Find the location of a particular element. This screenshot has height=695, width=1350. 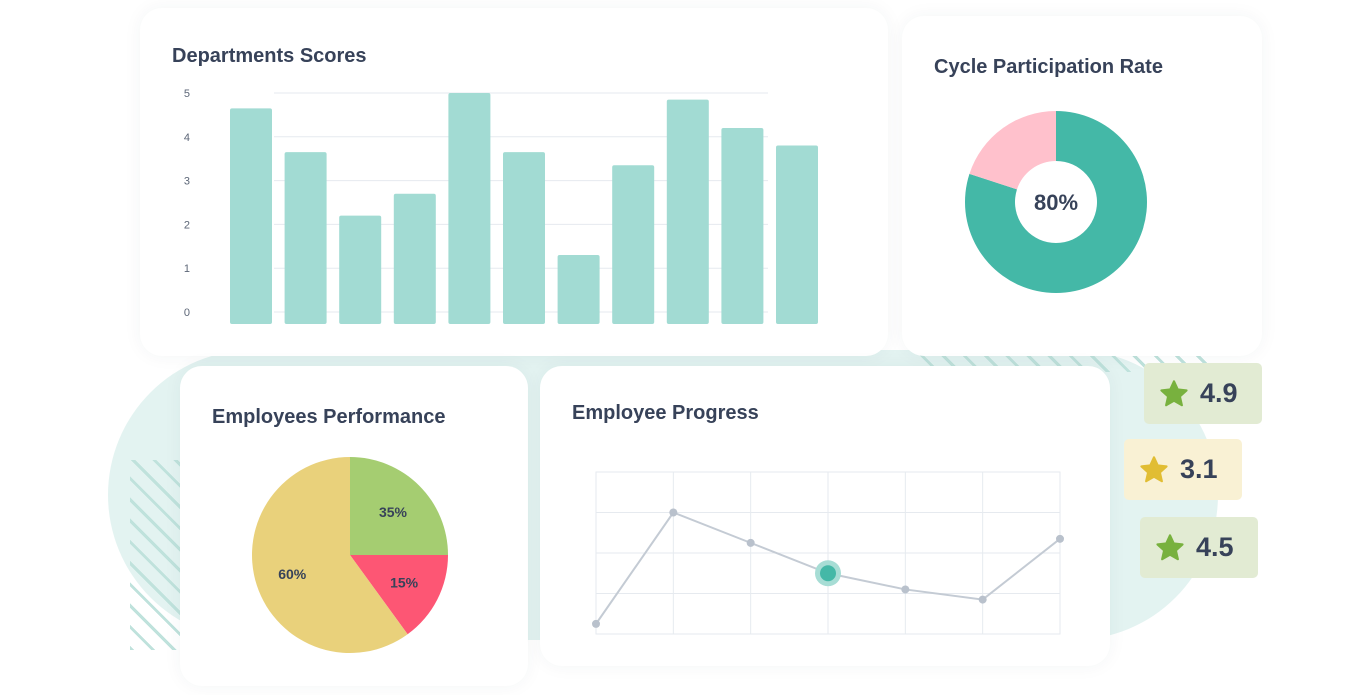

rating-badge: 4.5 is located at coordinates (1199, 547).